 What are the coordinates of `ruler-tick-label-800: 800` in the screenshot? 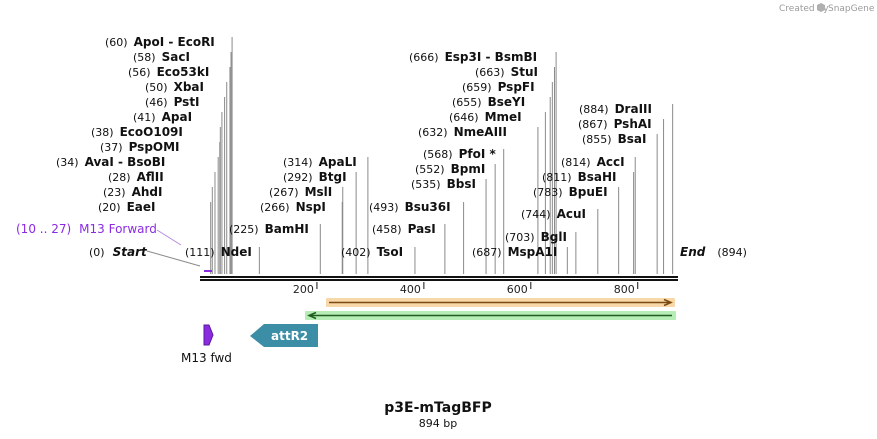 It's located at (624, 289).